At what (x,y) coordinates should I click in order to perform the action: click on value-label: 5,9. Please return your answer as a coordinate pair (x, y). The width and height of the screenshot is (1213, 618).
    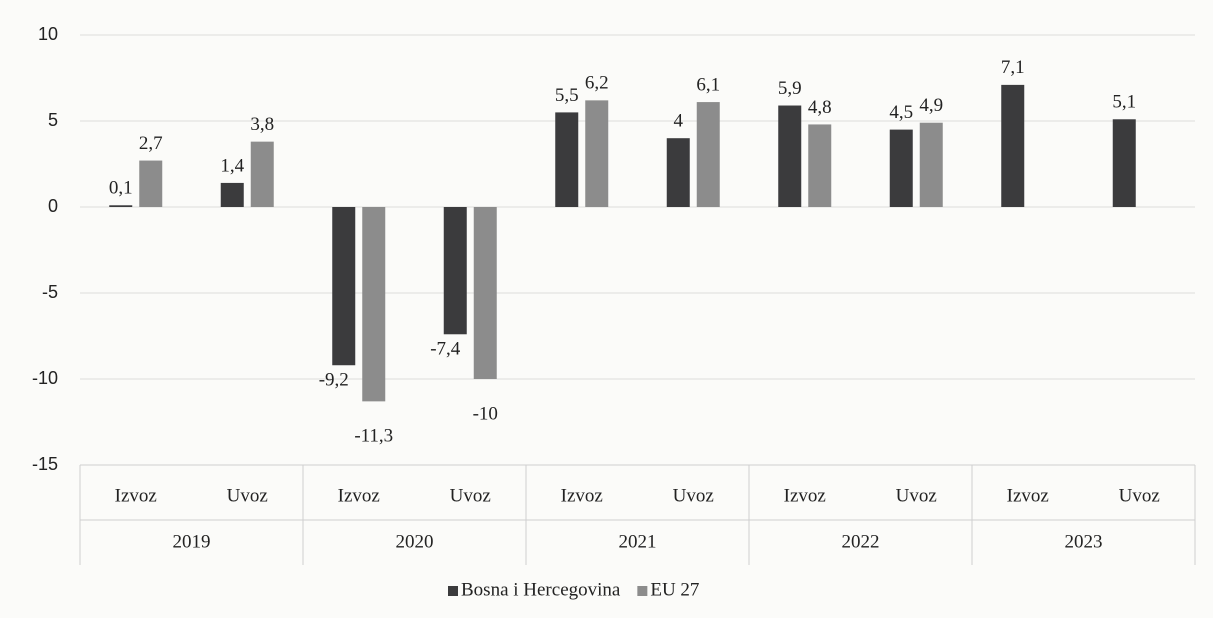
    Looking at the image, I should click on (790, 88).